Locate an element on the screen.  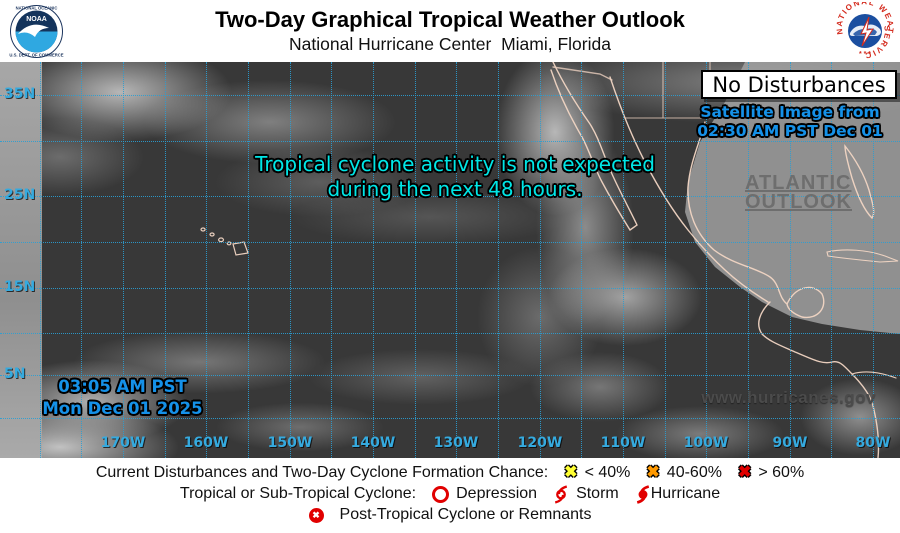
status-box: No Disturbances is located at coordinates (799, 84).